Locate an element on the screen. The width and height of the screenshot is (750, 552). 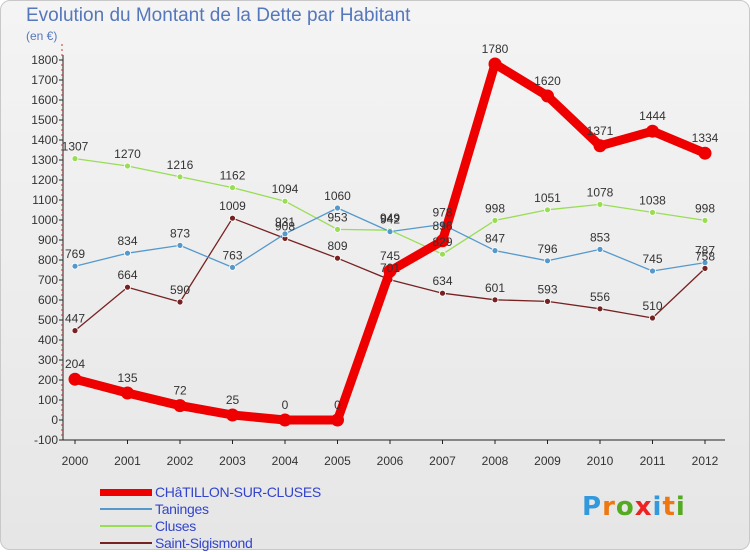
data-label-saint-sigismond: 1009 is located at coordinates (232, 206).